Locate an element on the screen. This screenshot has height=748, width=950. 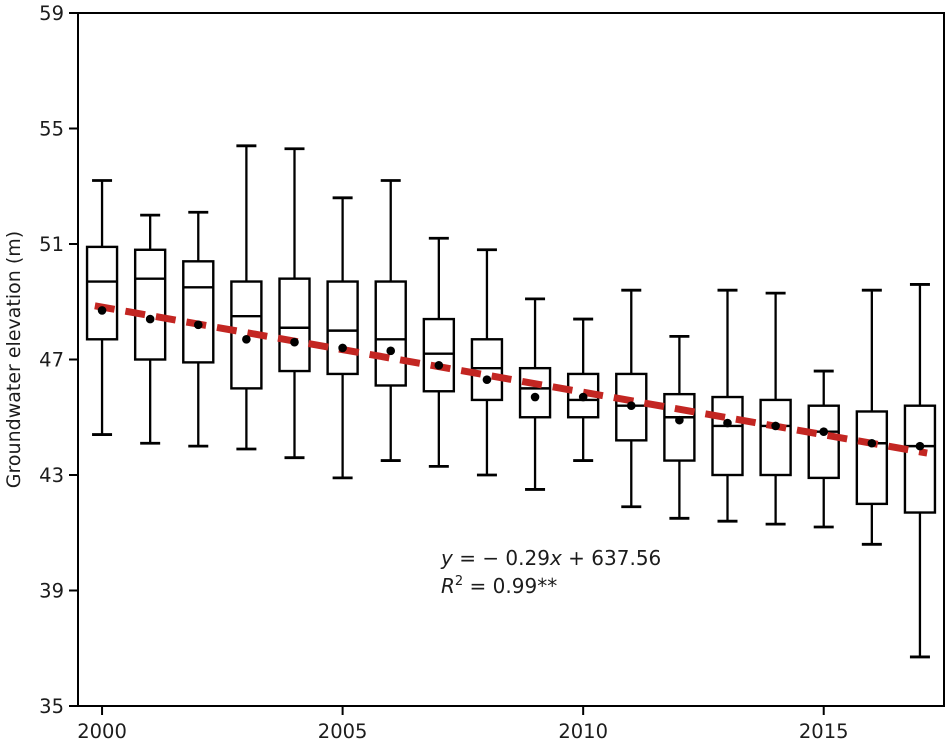
x-axis: 2000 2005 2010 2015 is located at coordinates (463, 724).